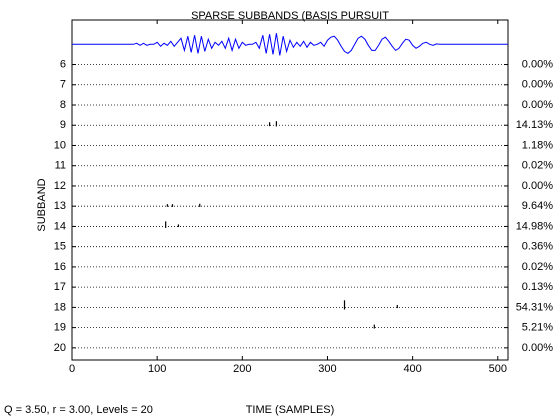 This screenshot has width=560, height=420. What do you see at coordinates (63, 64) in the screenshot?
I see `y-tick-label: 6` at bounding box center [63, 64].